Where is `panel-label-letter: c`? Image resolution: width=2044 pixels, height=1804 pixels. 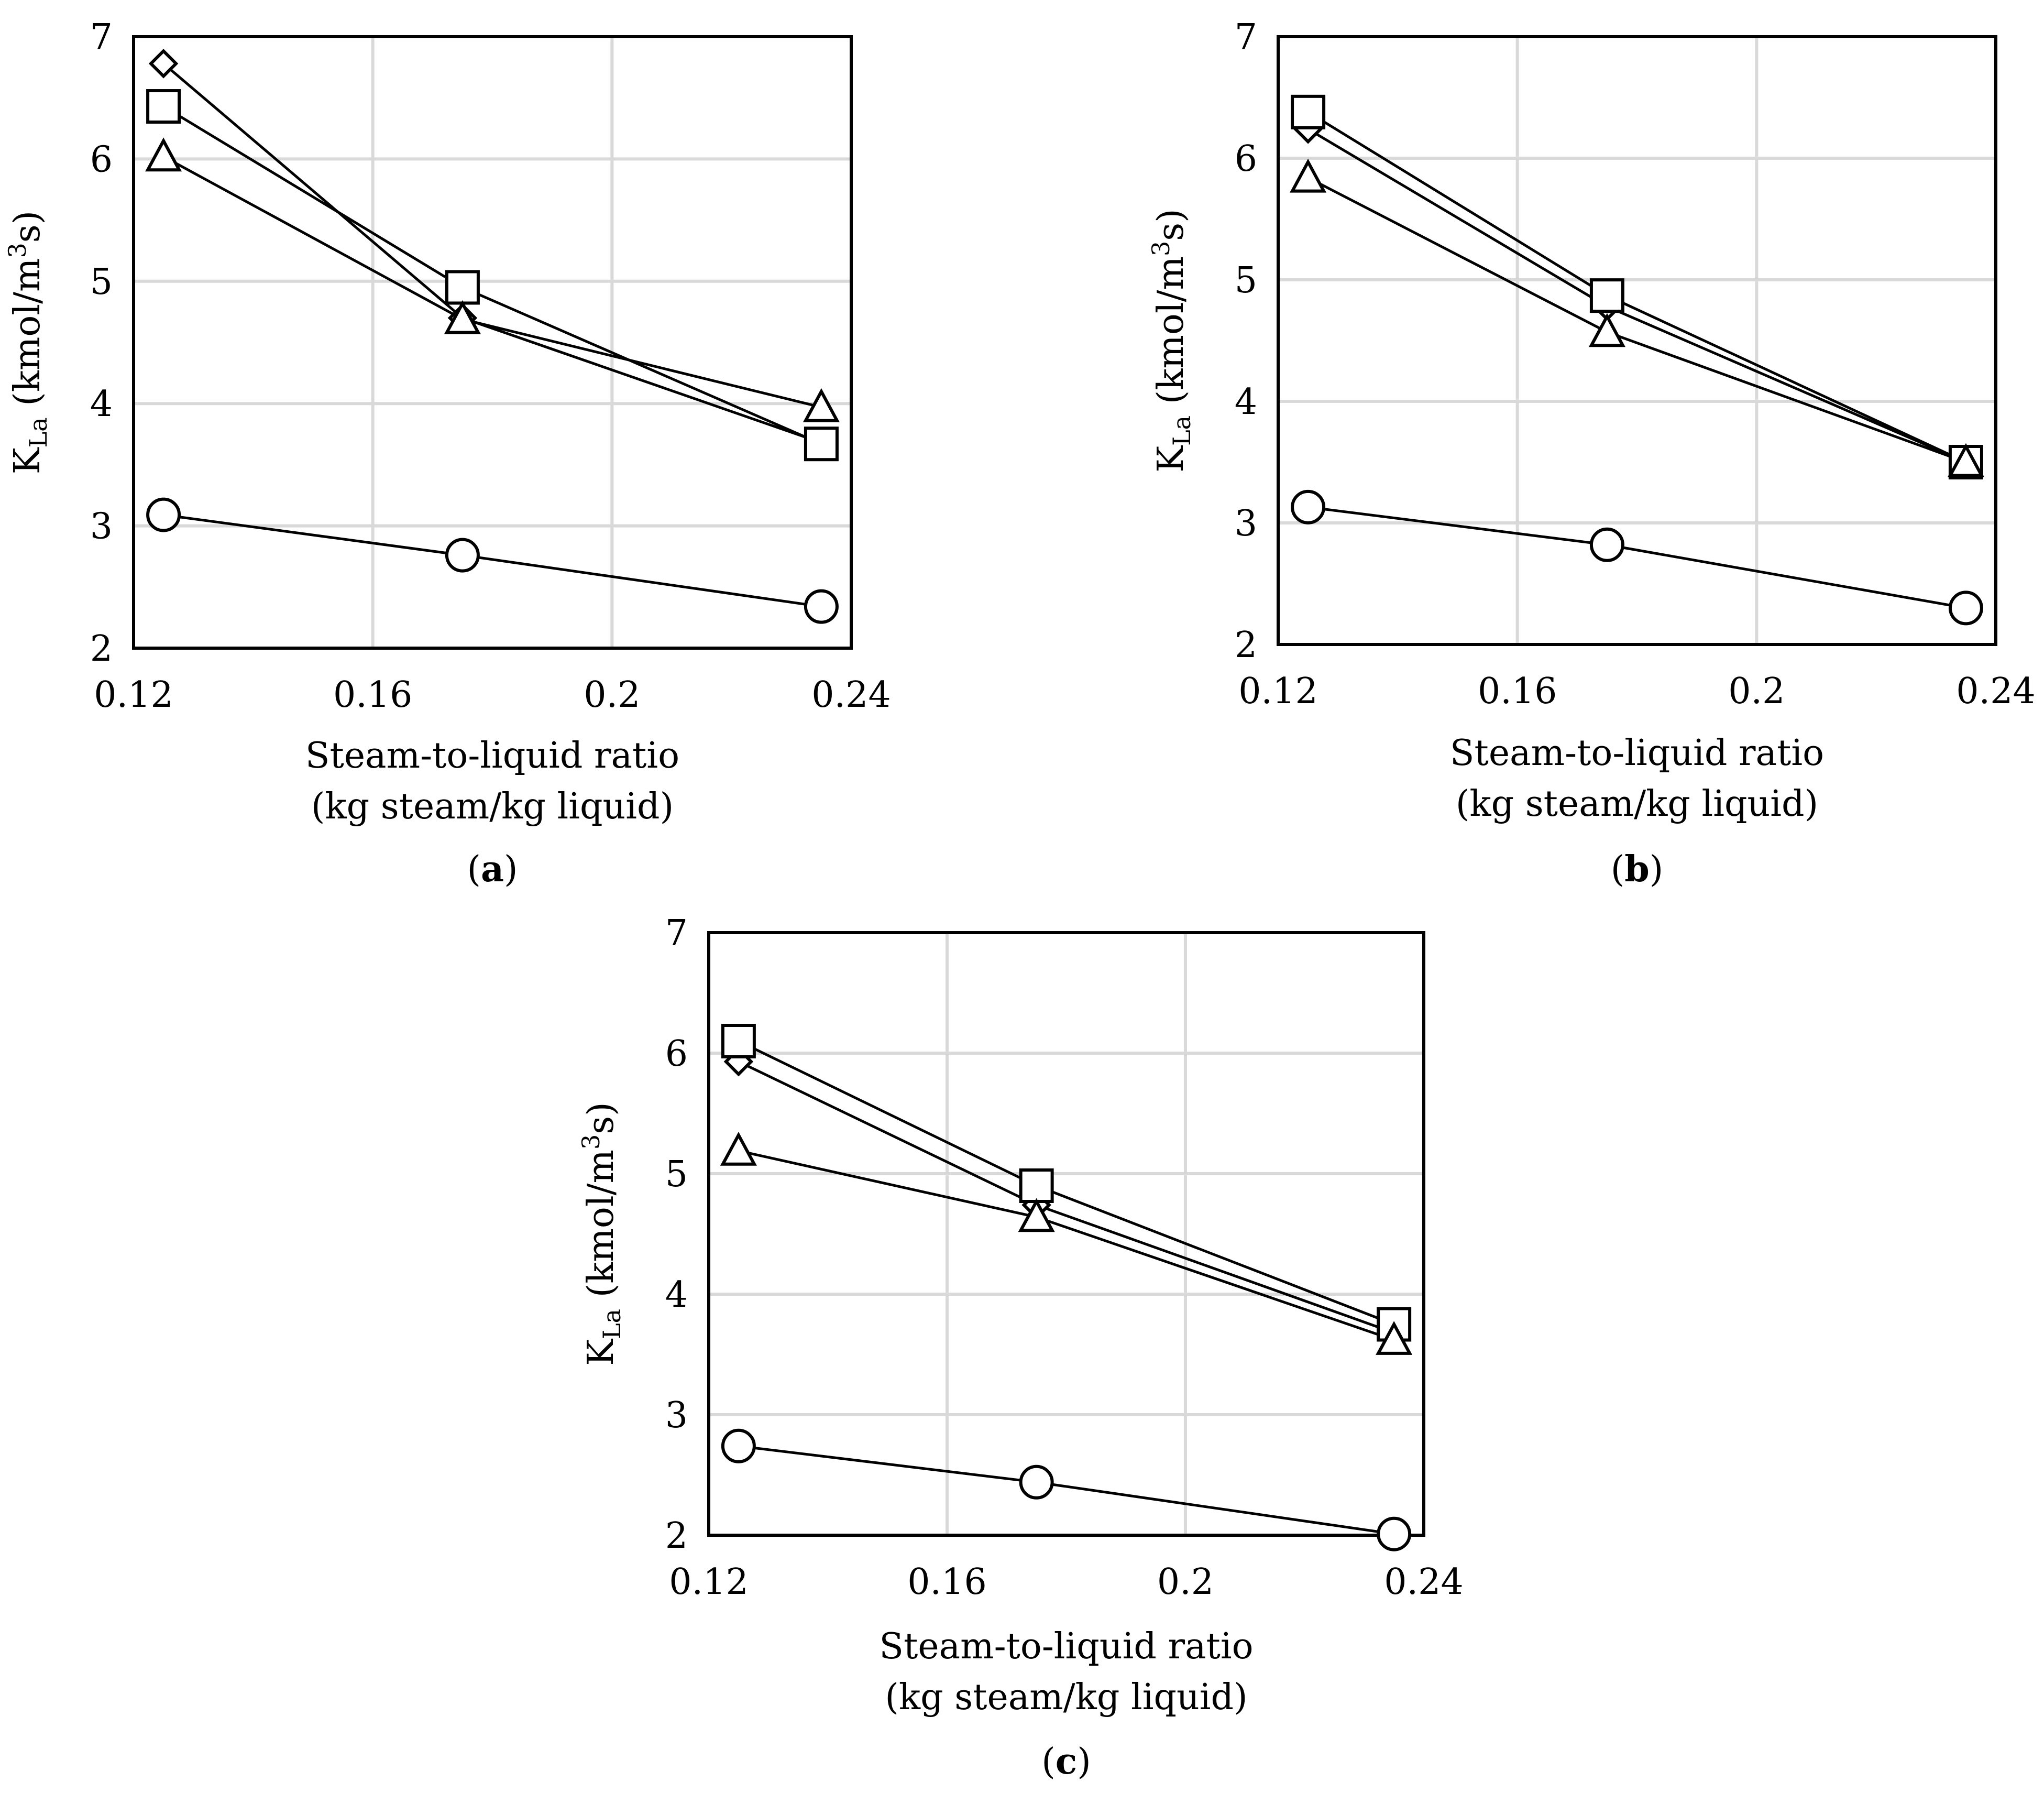
panel-label-letter: c is located at coordinates (1066, 1762).